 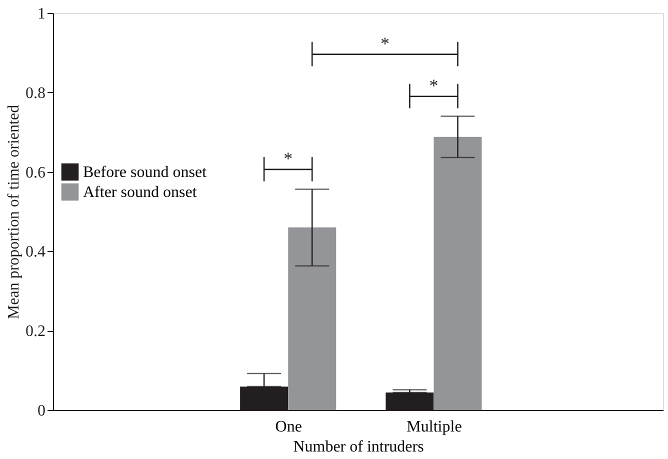 What do you see at coordinates (36, 252) in the screenshot?
I see `y-tick-label: 0.4` at bounding box center [36, 252].